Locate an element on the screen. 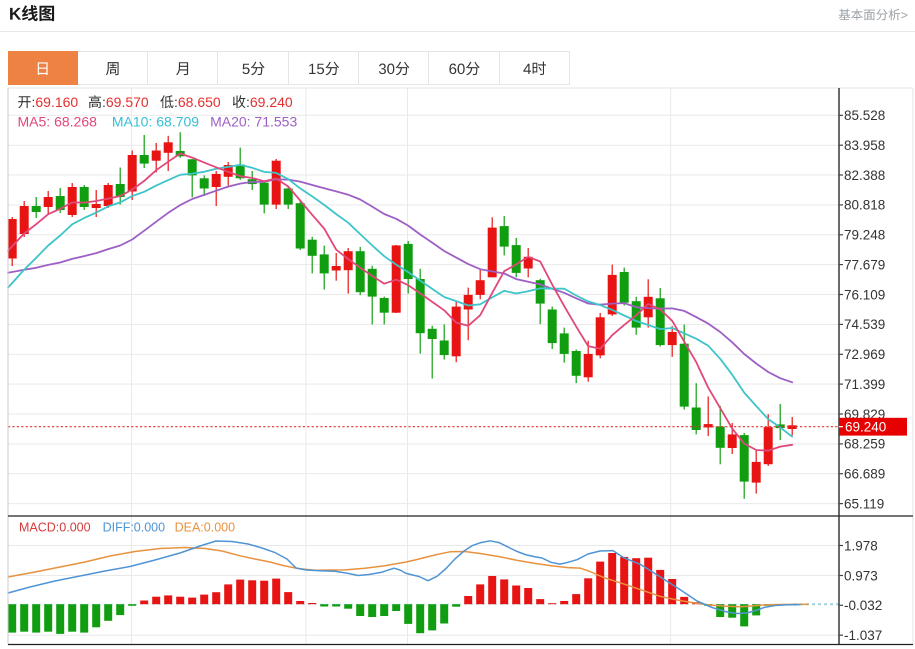 Image resolution: width=915 pixels, height=649 pixels. svg-text: -1.037 is located at coordinates (863, 635).